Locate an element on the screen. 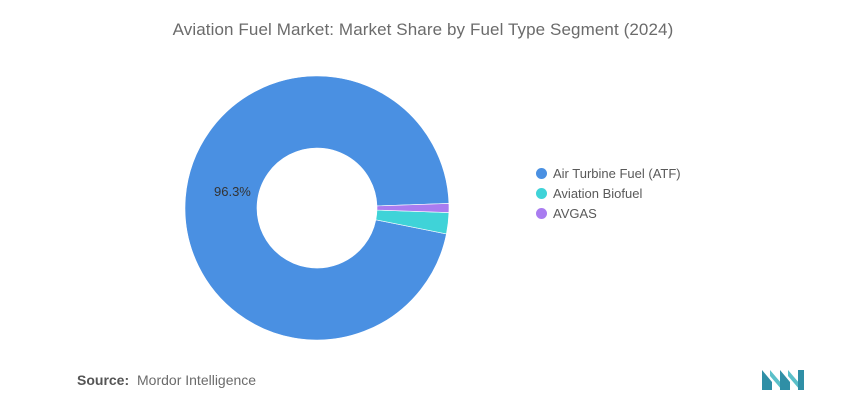 This screenshot has width=846, height=405. legend-swatch-atf is located at coordinates (541, 173).